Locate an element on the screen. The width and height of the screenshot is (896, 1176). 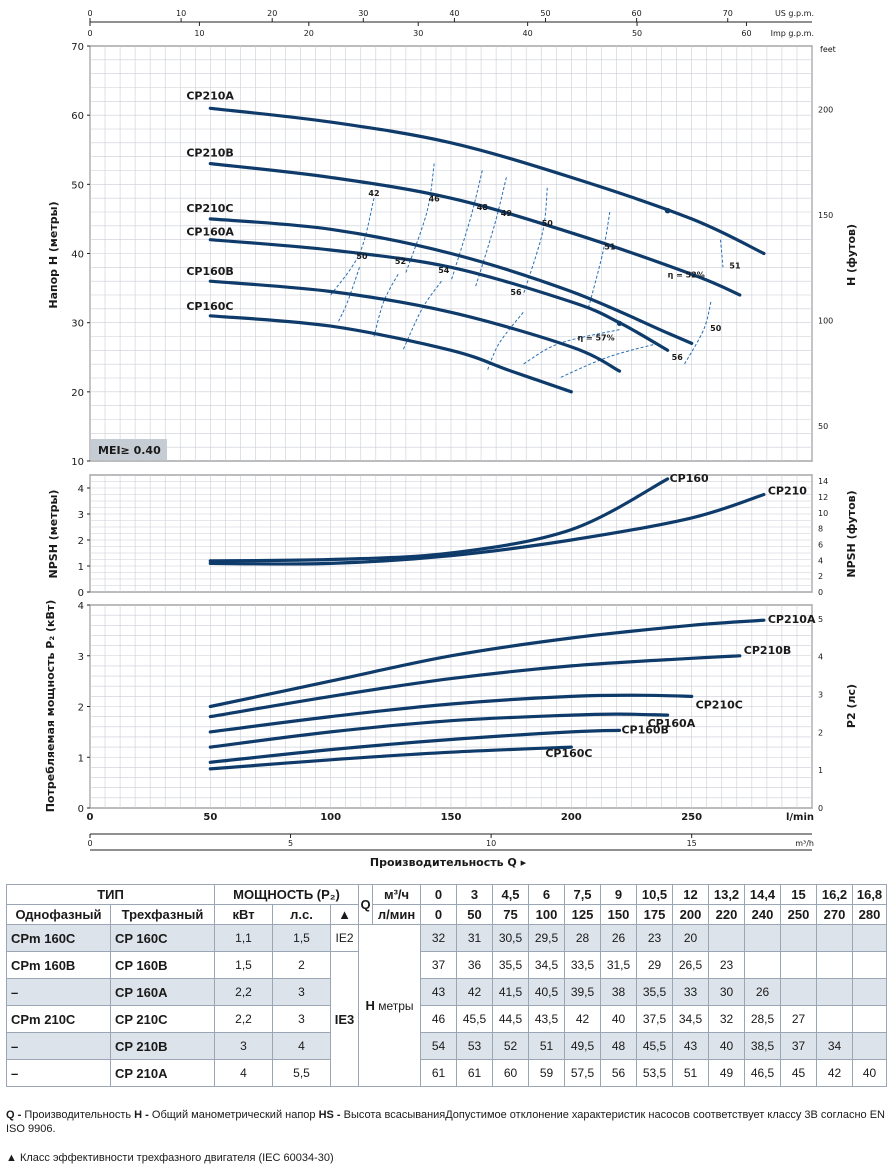
head-value: 57,5 is located at coordinates (583, 1073).